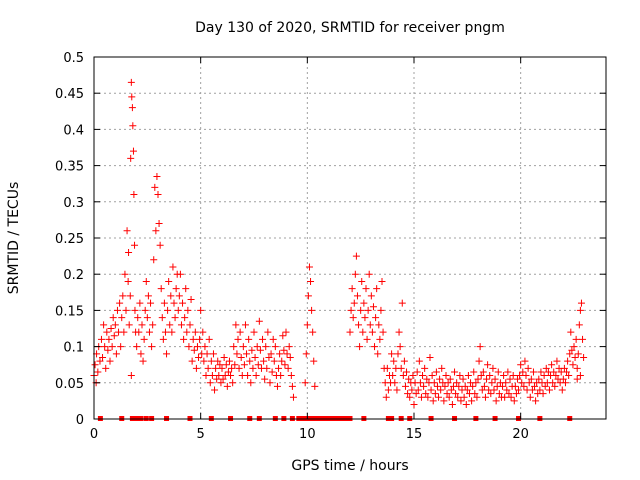 Image resolution: width=640 pixels, height=480 pixels. What do you see at coordinates (349, 466) in the screenshot?
I see `x-axis-title: GPS time / hours` at bounding box center [349, 466].